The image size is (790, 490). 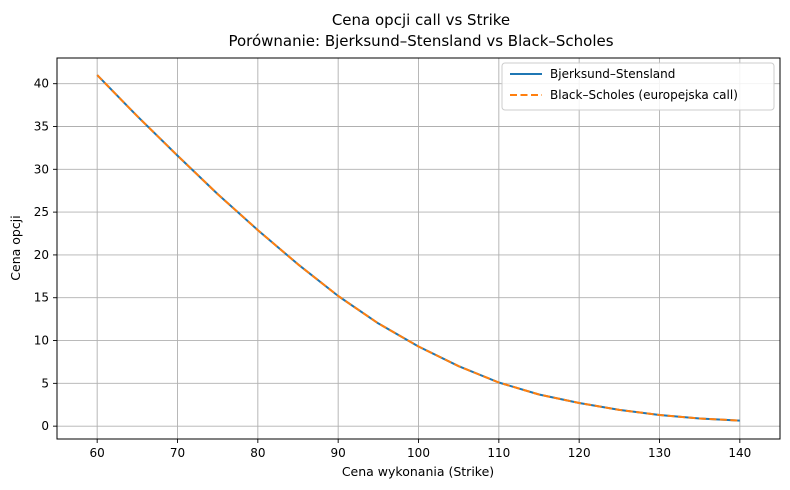 I want to click on x-tick-label: 110, so click(x=498, y=453).